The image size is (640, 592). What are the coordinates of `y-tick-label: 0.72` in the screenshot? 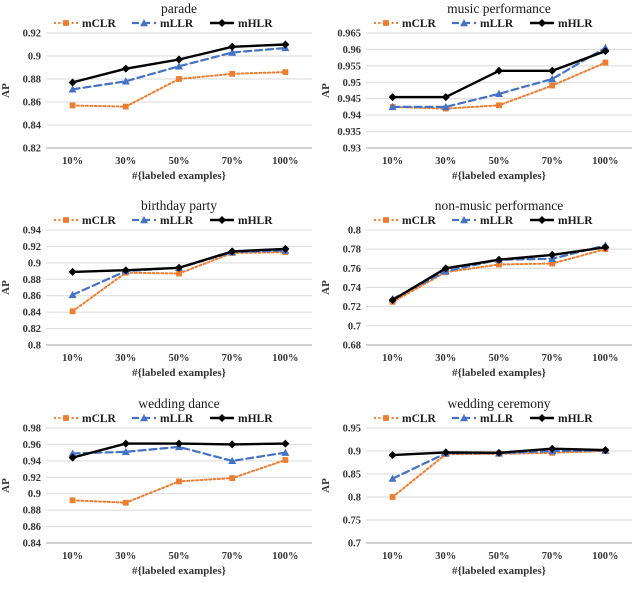 It's located at (352, 307).